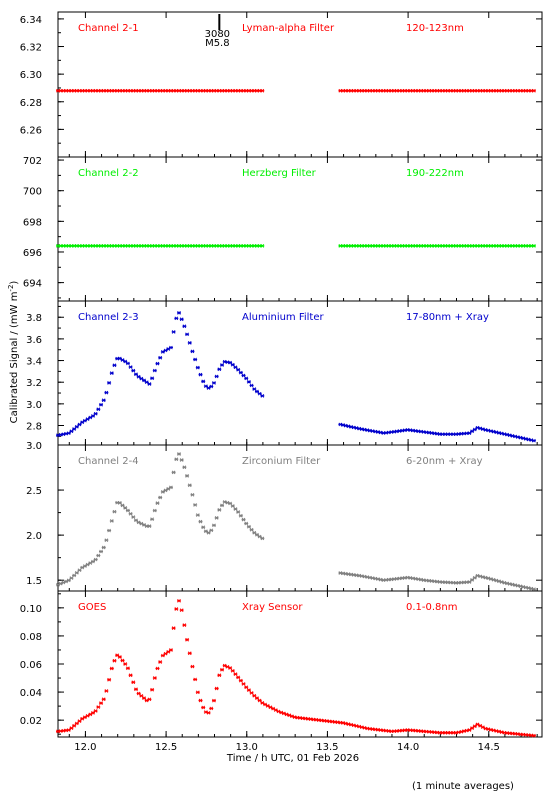  Describe the element at coordinates (327, 747) in the screenshot. I see `x-tick-label: 13.5` at that location.